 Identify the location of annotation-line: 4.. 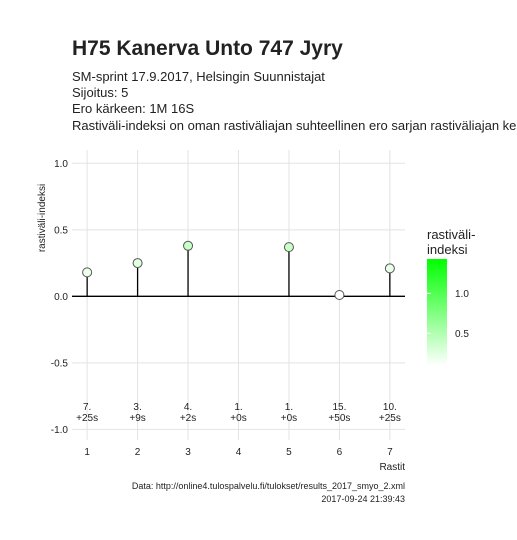
(188, 407).